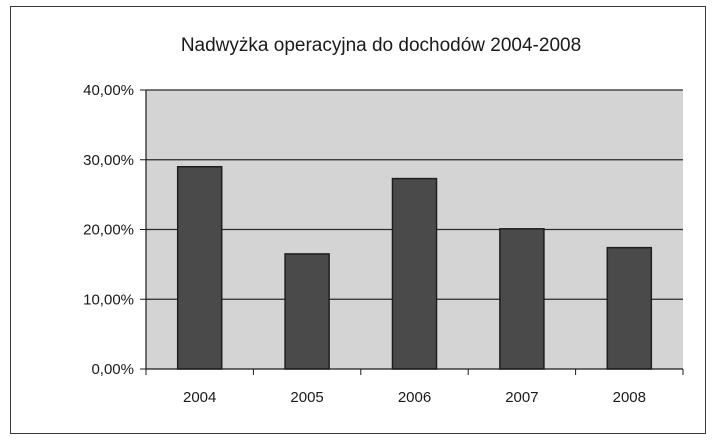  I want to click on bar-2006, so click(414, 273).